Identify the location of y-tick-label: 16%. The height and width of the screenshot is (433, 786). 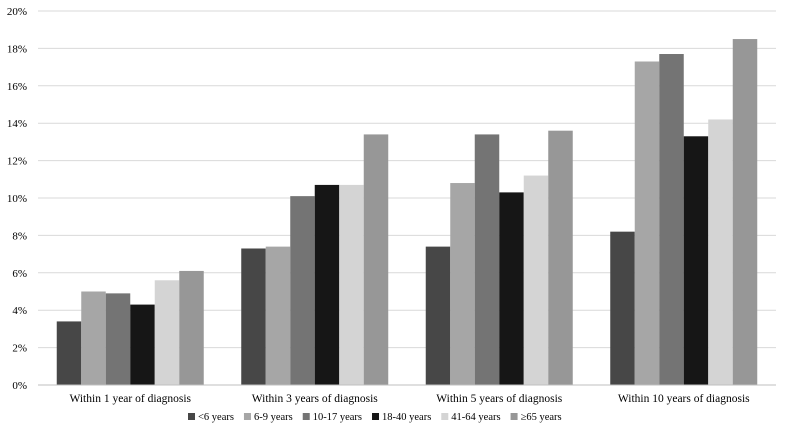
(17, 87).